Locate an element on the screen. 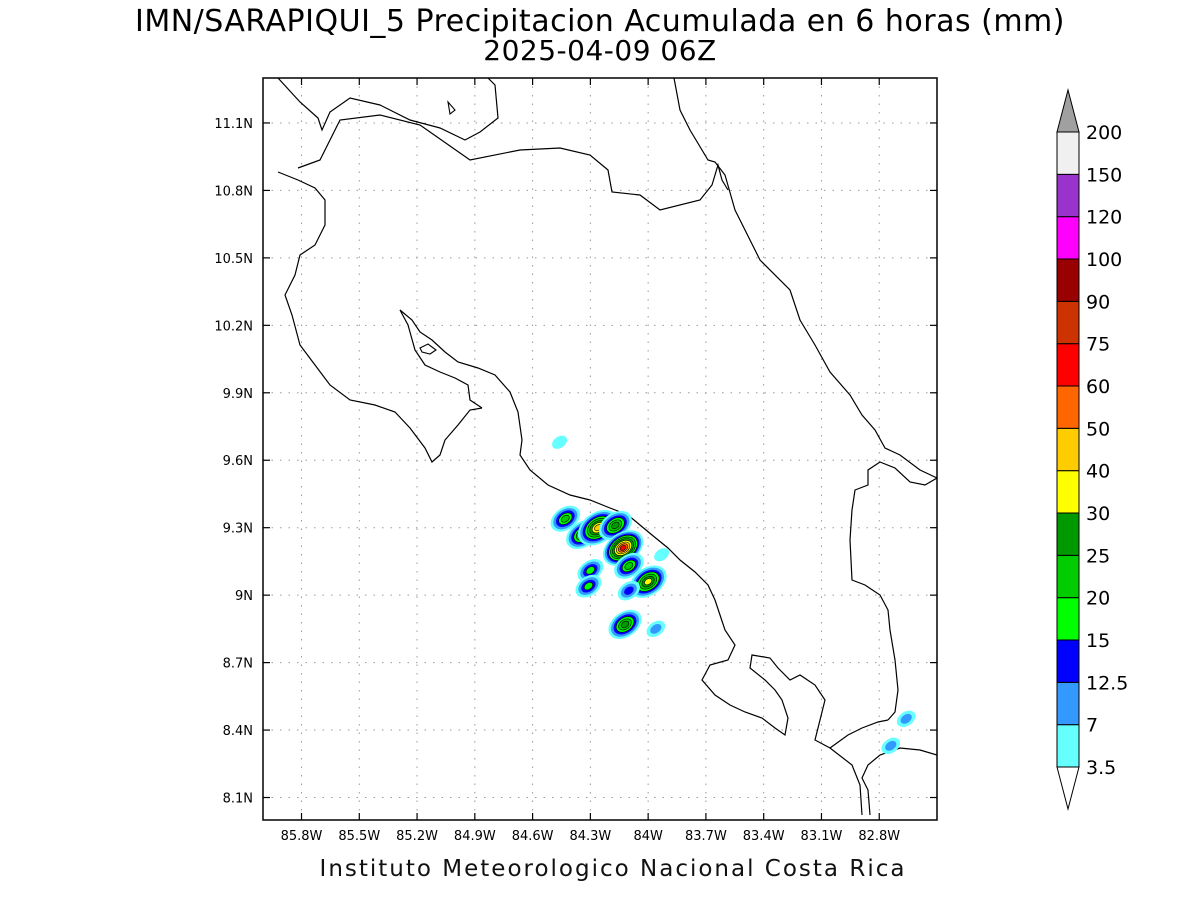  colorbar-label: 40 is located at coordinates (1098, 472).